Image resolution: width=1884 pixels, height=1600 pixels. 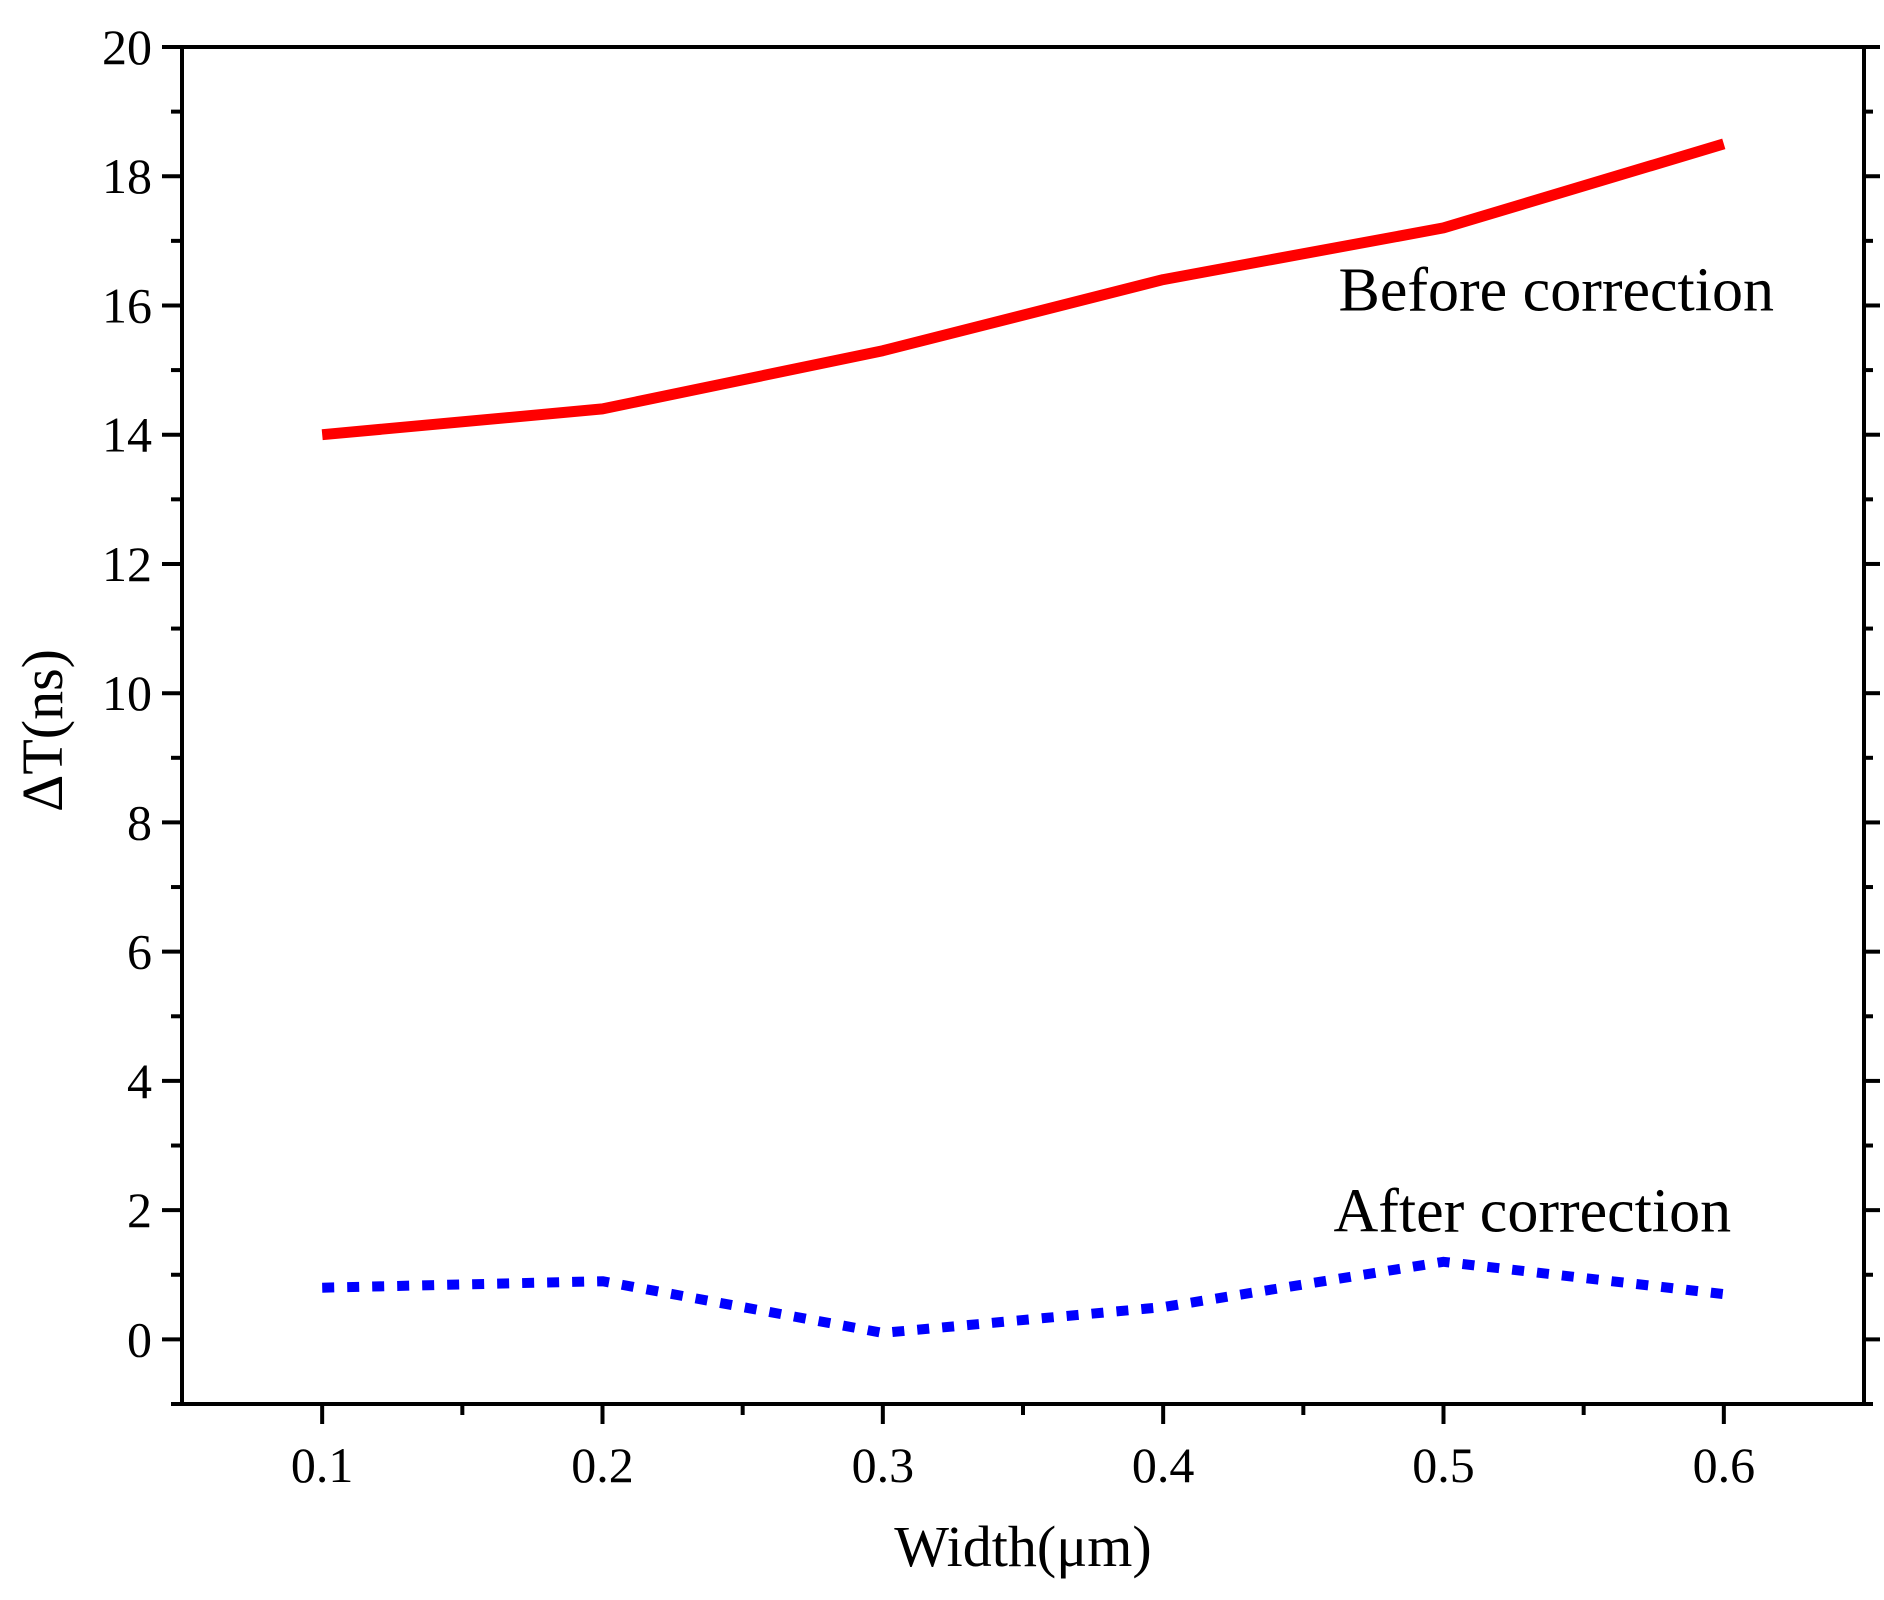 I want to click on y-tick-label: 12, so click(x=127, y=564).